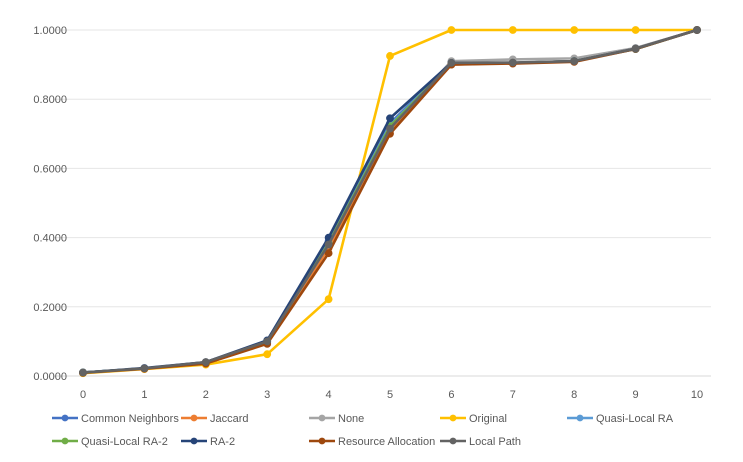 The height and width of the screenshot is (462, 743). I want to click on legend-label: None, so click(351, 419).